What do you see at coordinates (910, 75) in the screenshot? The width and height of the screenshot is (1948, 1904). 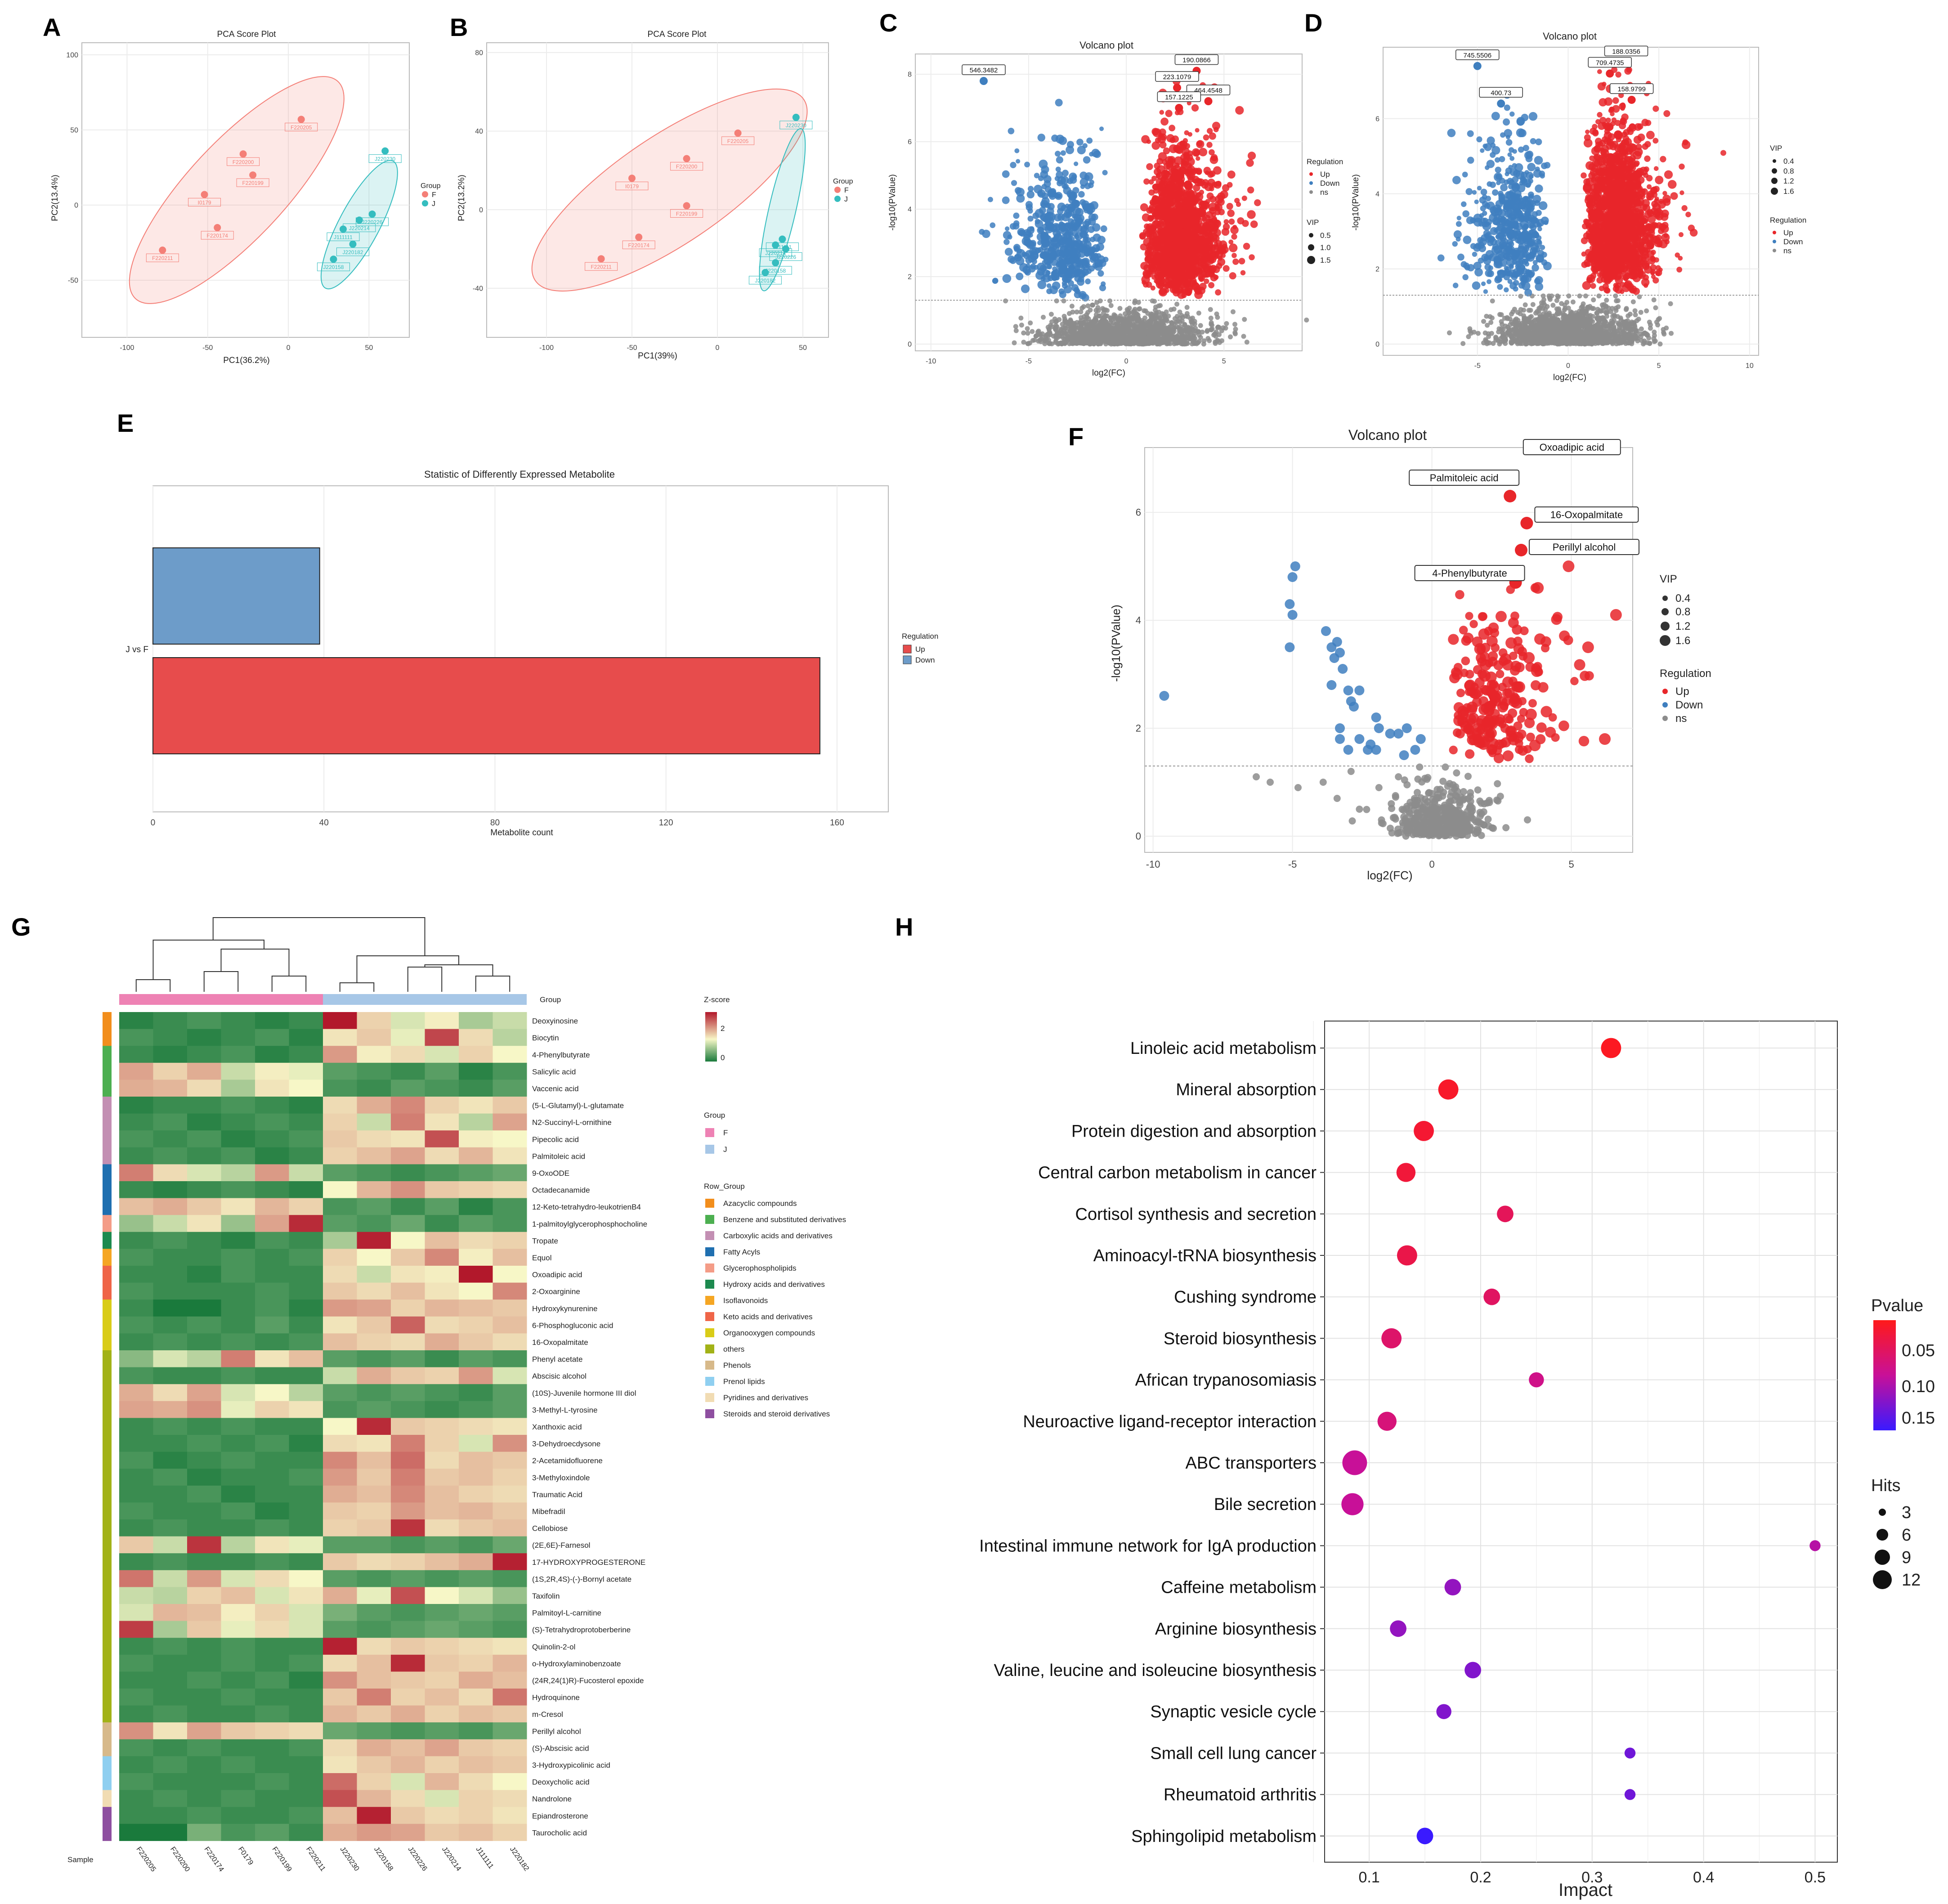 I see `c-y-tick-label: 8` at bounding box center [910, 75].